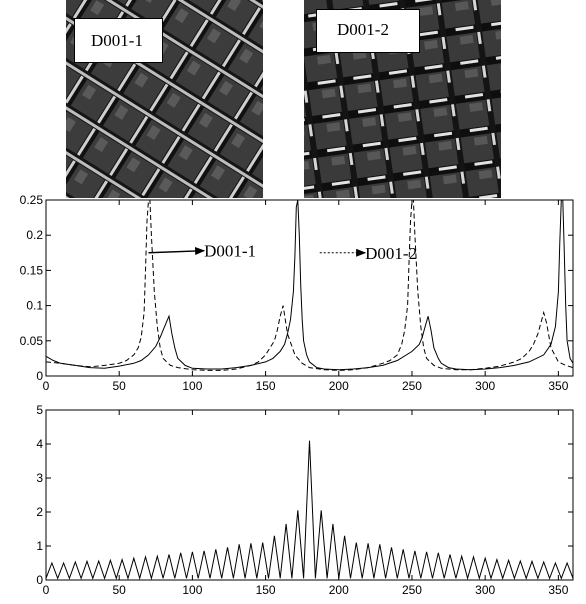 Image resolution: width=586 pixels, height=604 pixels. I want to click on image-label-d001-1: D001-1, so click(118, 40).